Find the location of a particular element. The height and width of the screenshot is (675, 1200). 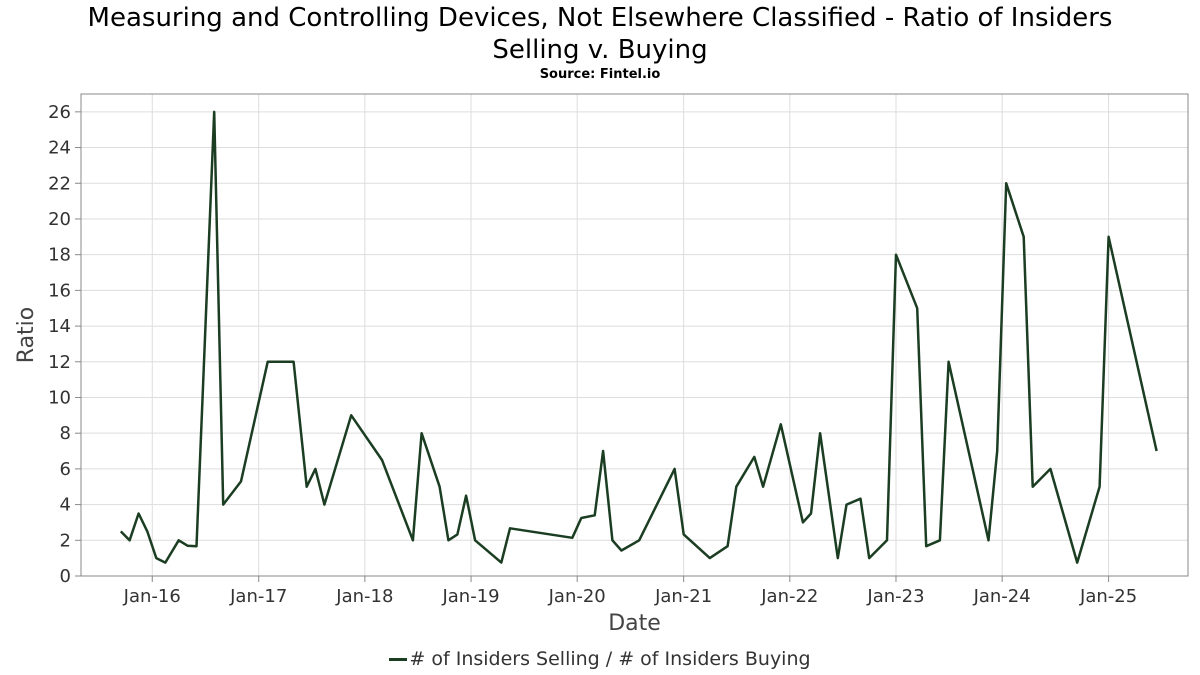

y-tick-label: 24 is located at coordinates (59, 148).